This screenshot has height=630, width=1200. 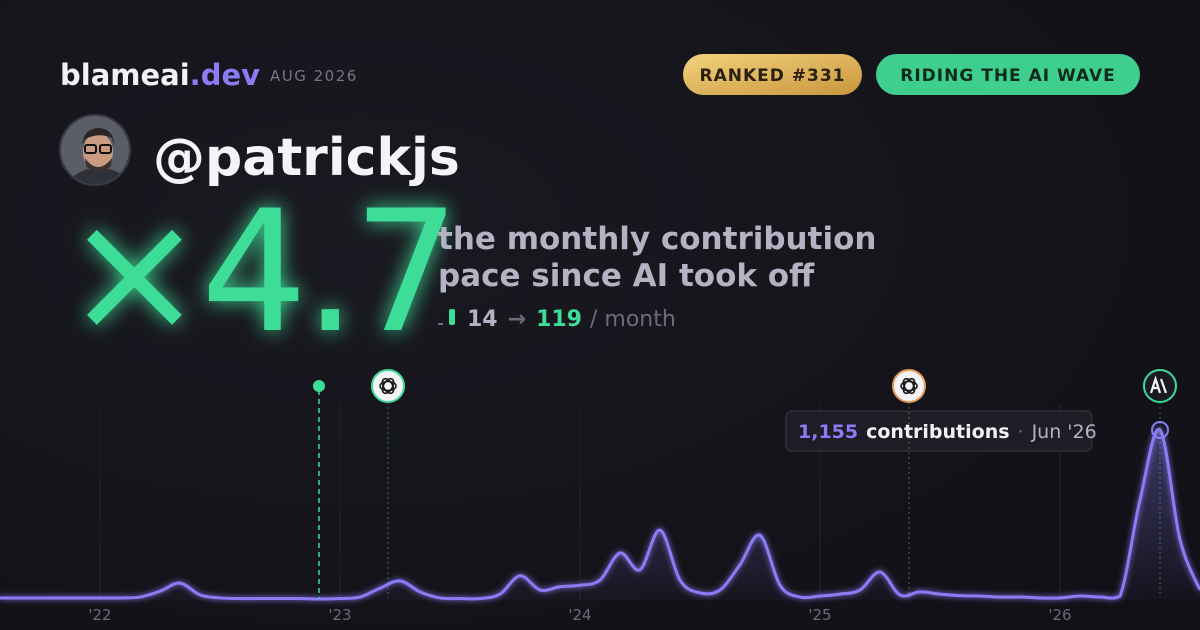 What do you see at coordinates (819, 615) in the screenshot?
I see `x-tick-label: '25` at bounding box center [819, 615].